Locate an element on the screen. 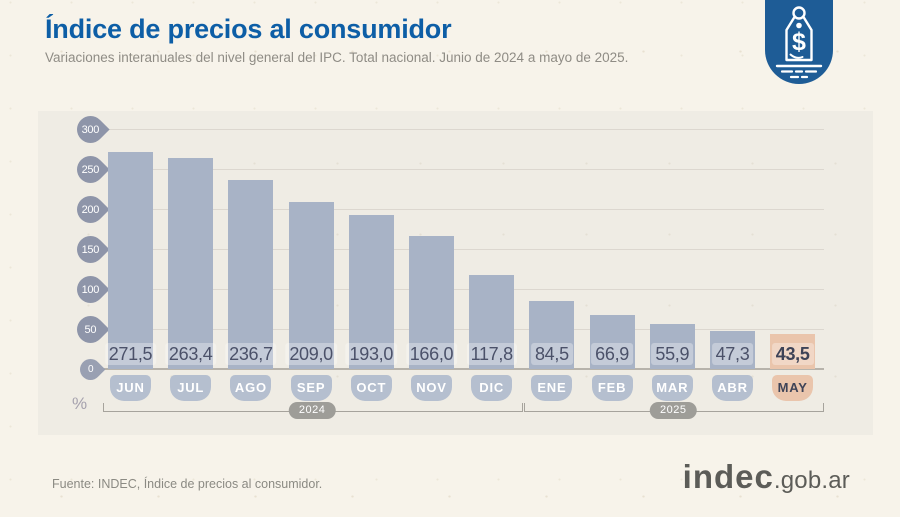 The image size is (900, 517). bar-value-label: 43,5 is located at coordinates (792, 354).